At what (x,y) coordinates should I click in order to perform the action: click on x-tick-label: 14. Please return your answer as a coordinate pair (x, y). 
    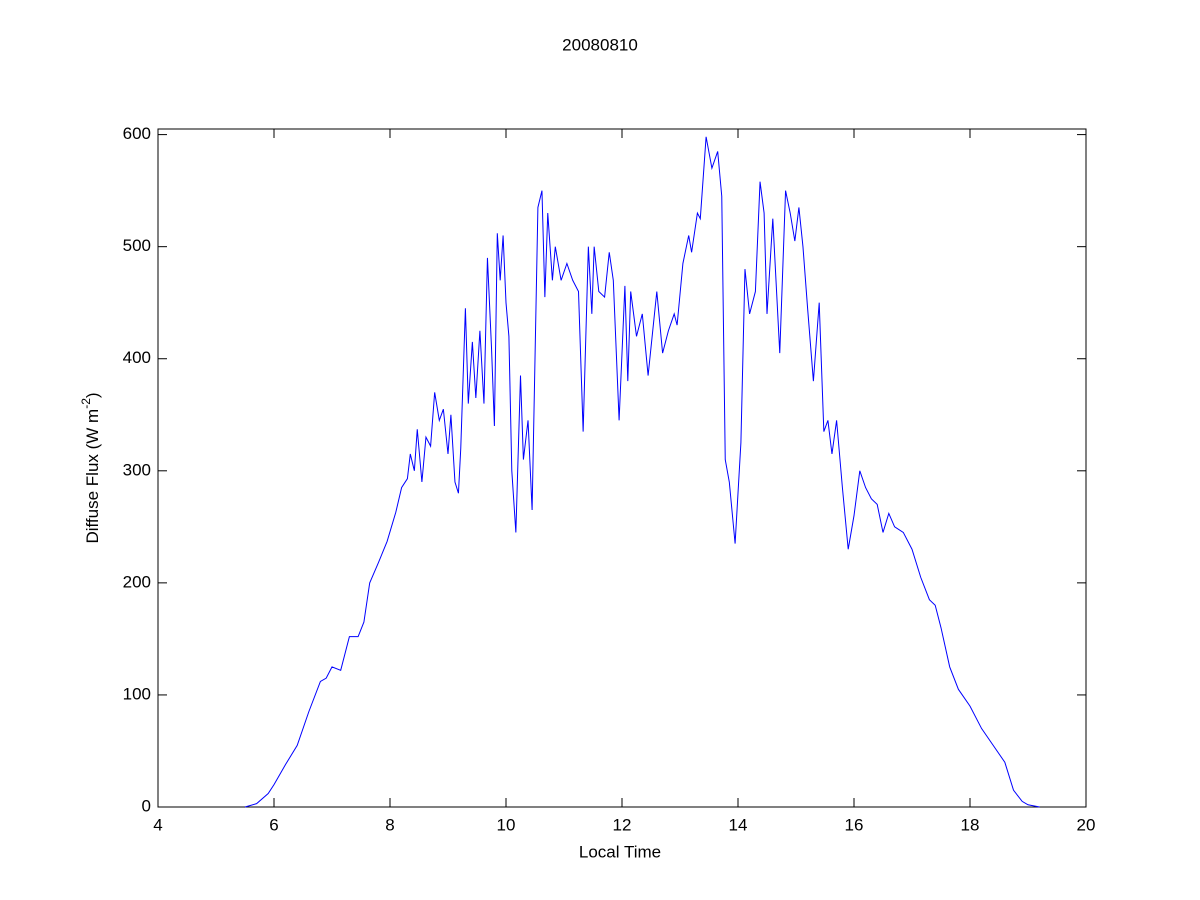
    Looking at the image, I should click on (738, 824).